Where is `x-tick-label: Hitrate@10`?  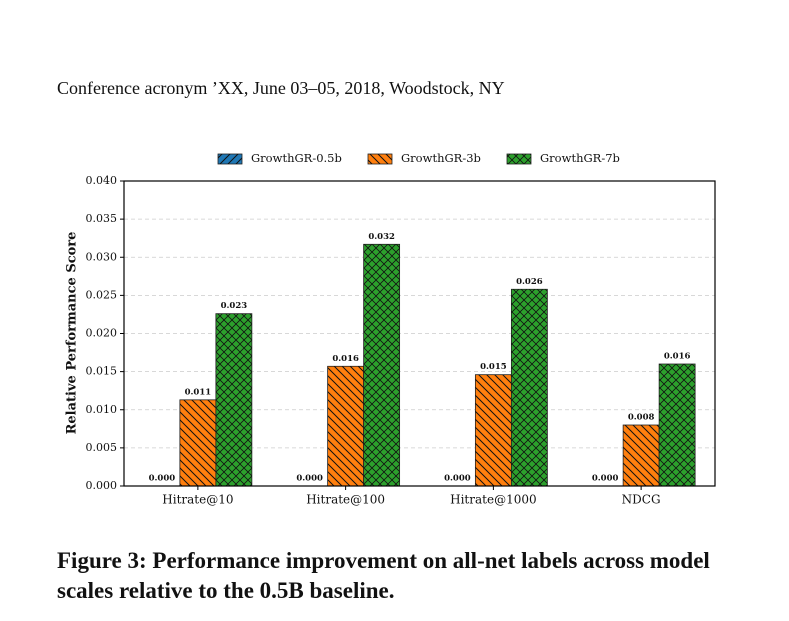 x-tick-label: Hitrate@10 is located at coordinates (197, 500).